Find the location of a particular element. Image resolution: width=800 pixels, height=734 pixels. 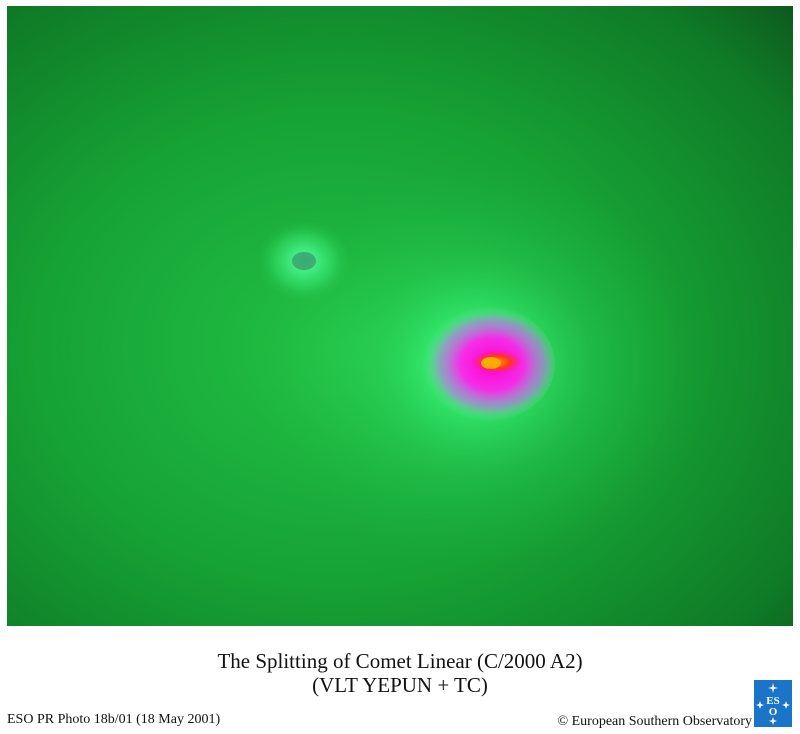

svg-text: O is located at coordinates (773, 712).